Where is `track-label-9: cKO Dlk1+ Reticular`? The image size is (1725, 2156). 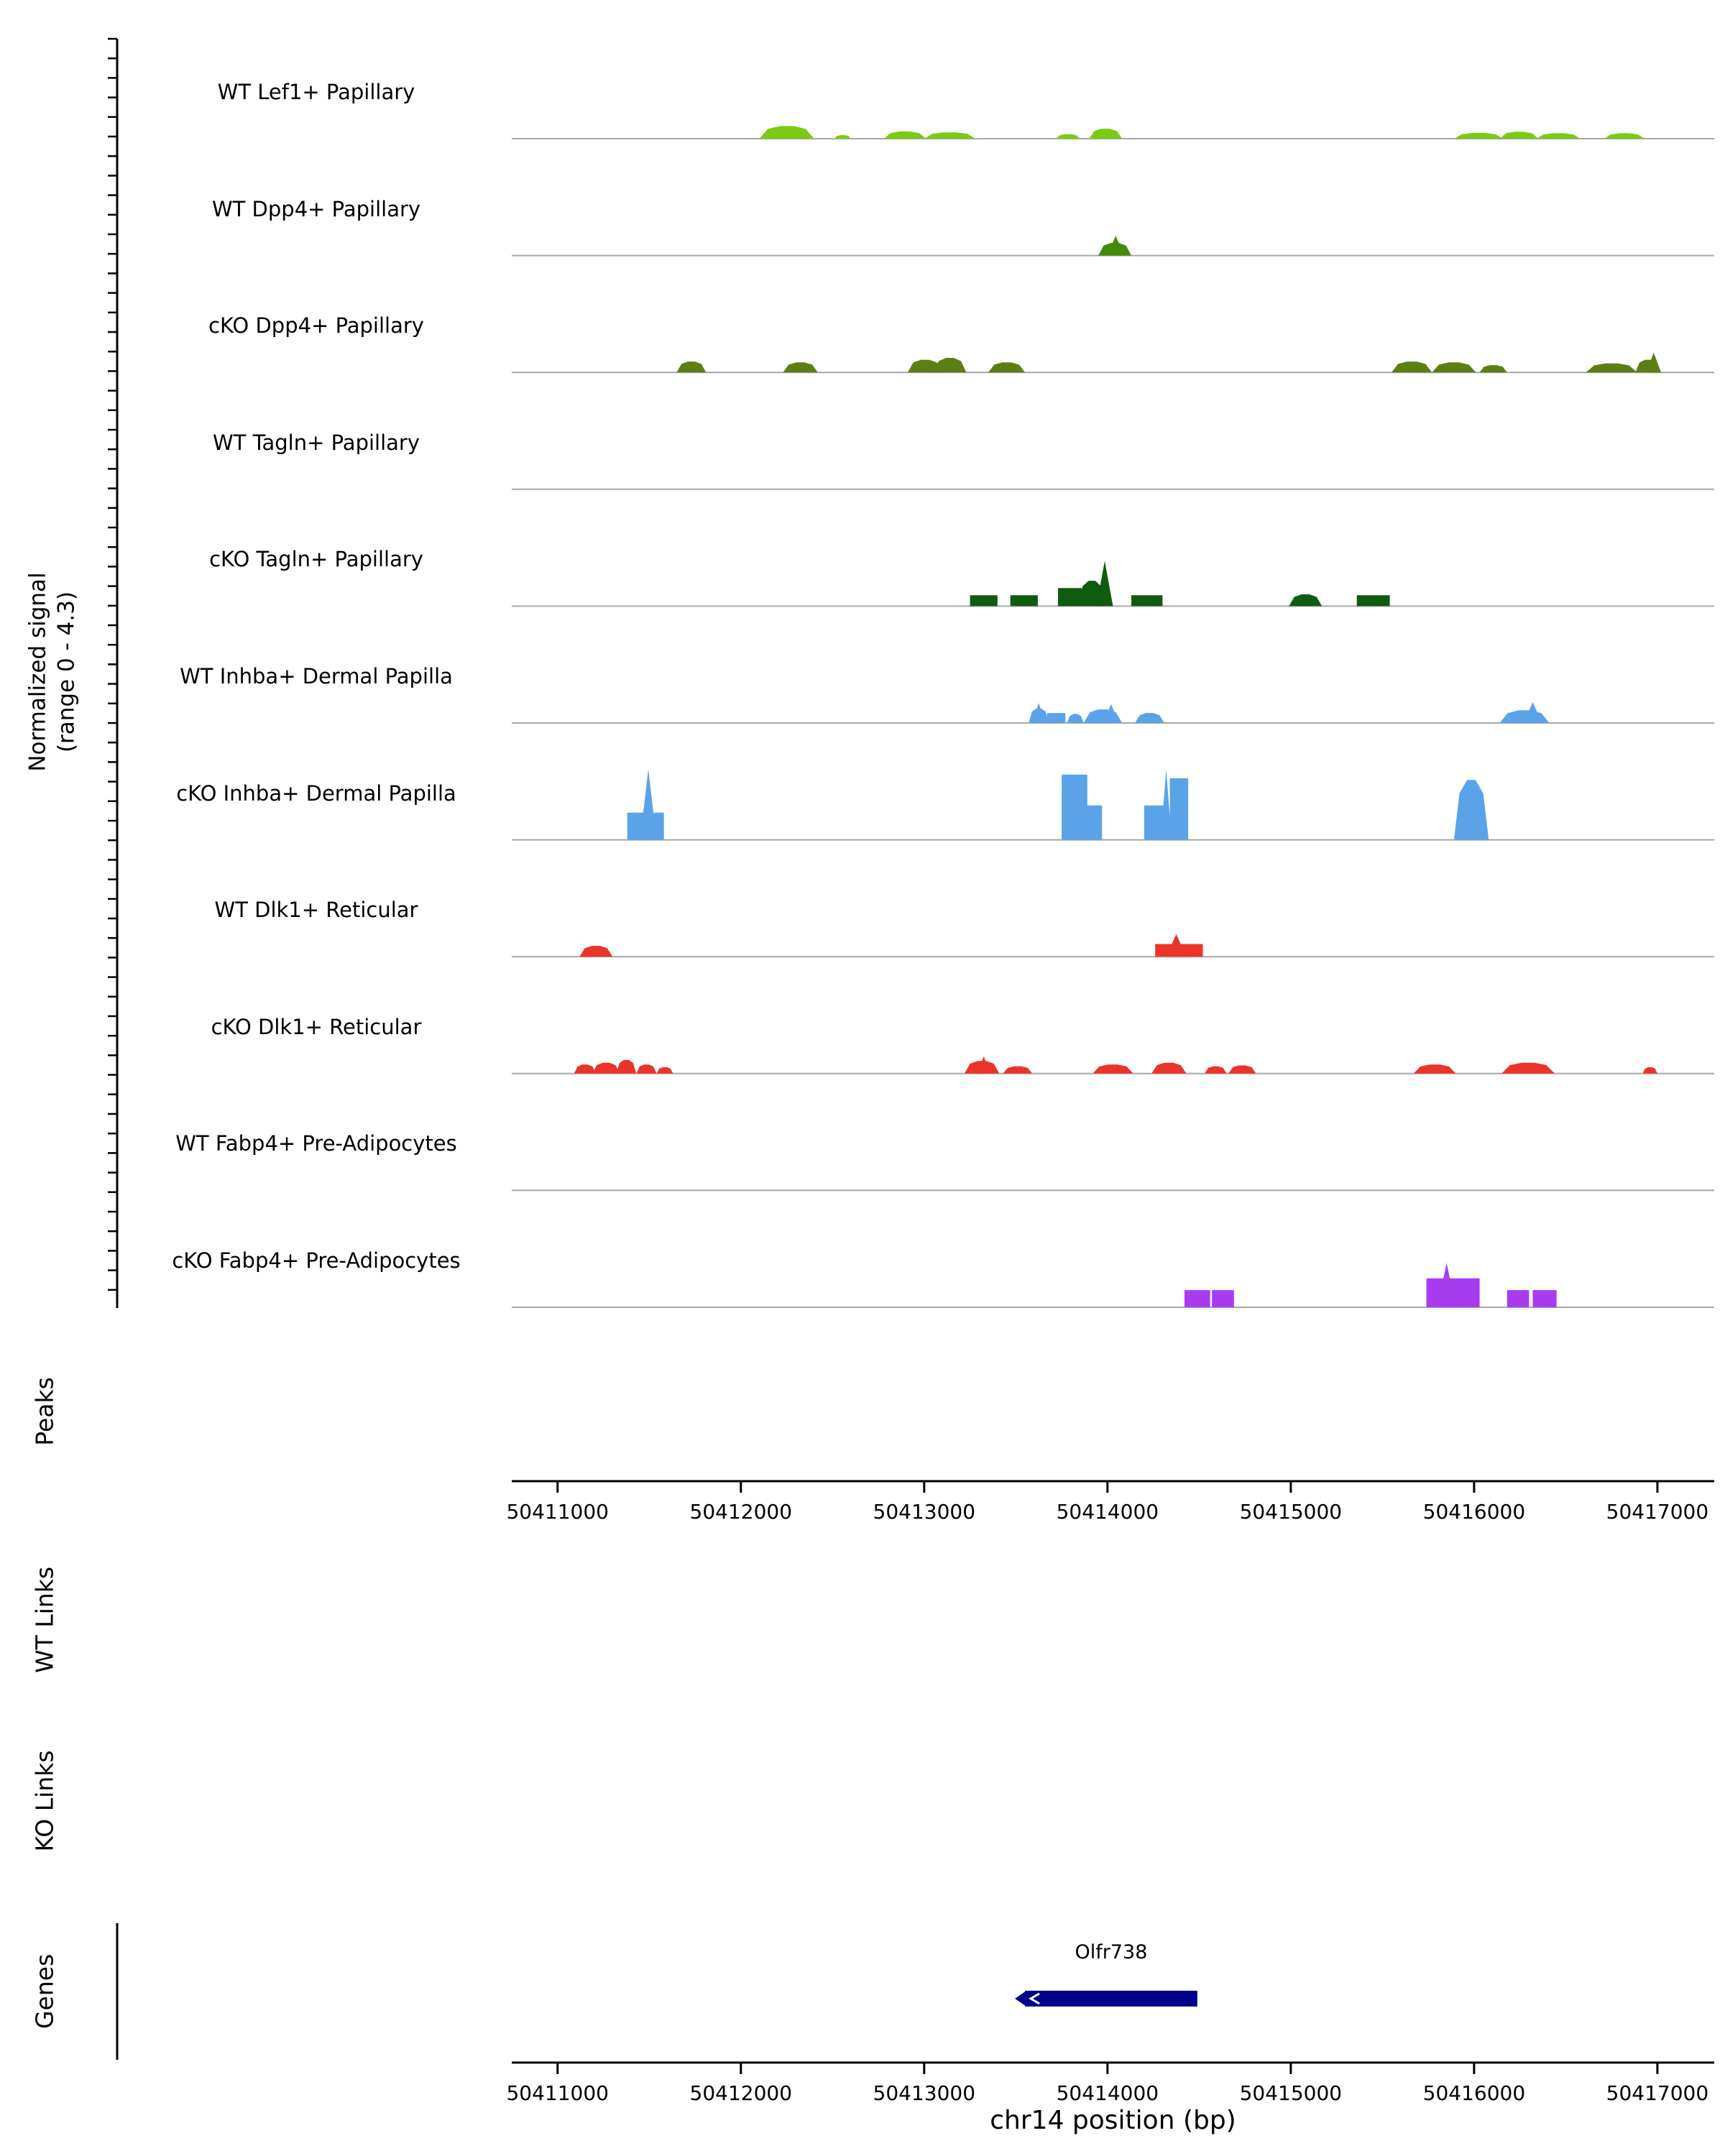 track-label-9: cKO Dlk1+ Reticular is located at coordinates (316, 1026).